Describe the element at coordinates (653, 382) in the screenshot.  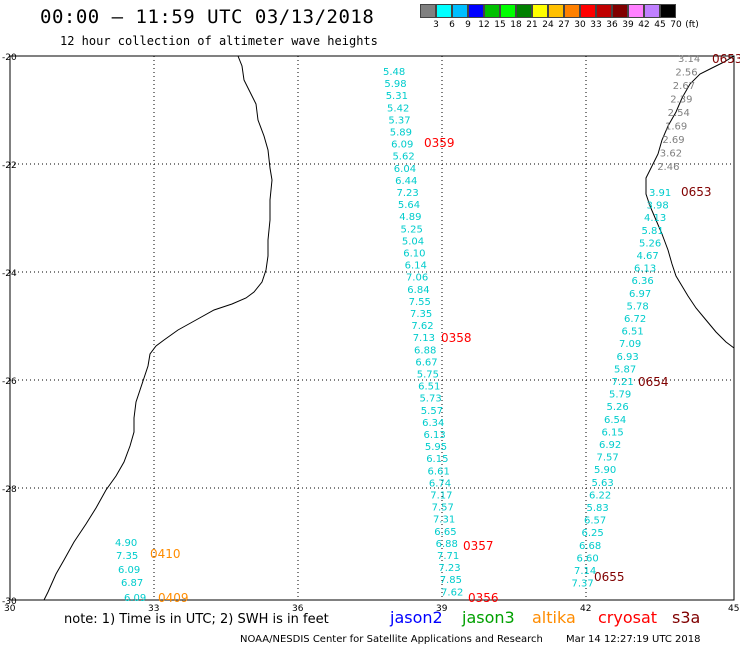
I see `pass-time-label: 0654` at that location.